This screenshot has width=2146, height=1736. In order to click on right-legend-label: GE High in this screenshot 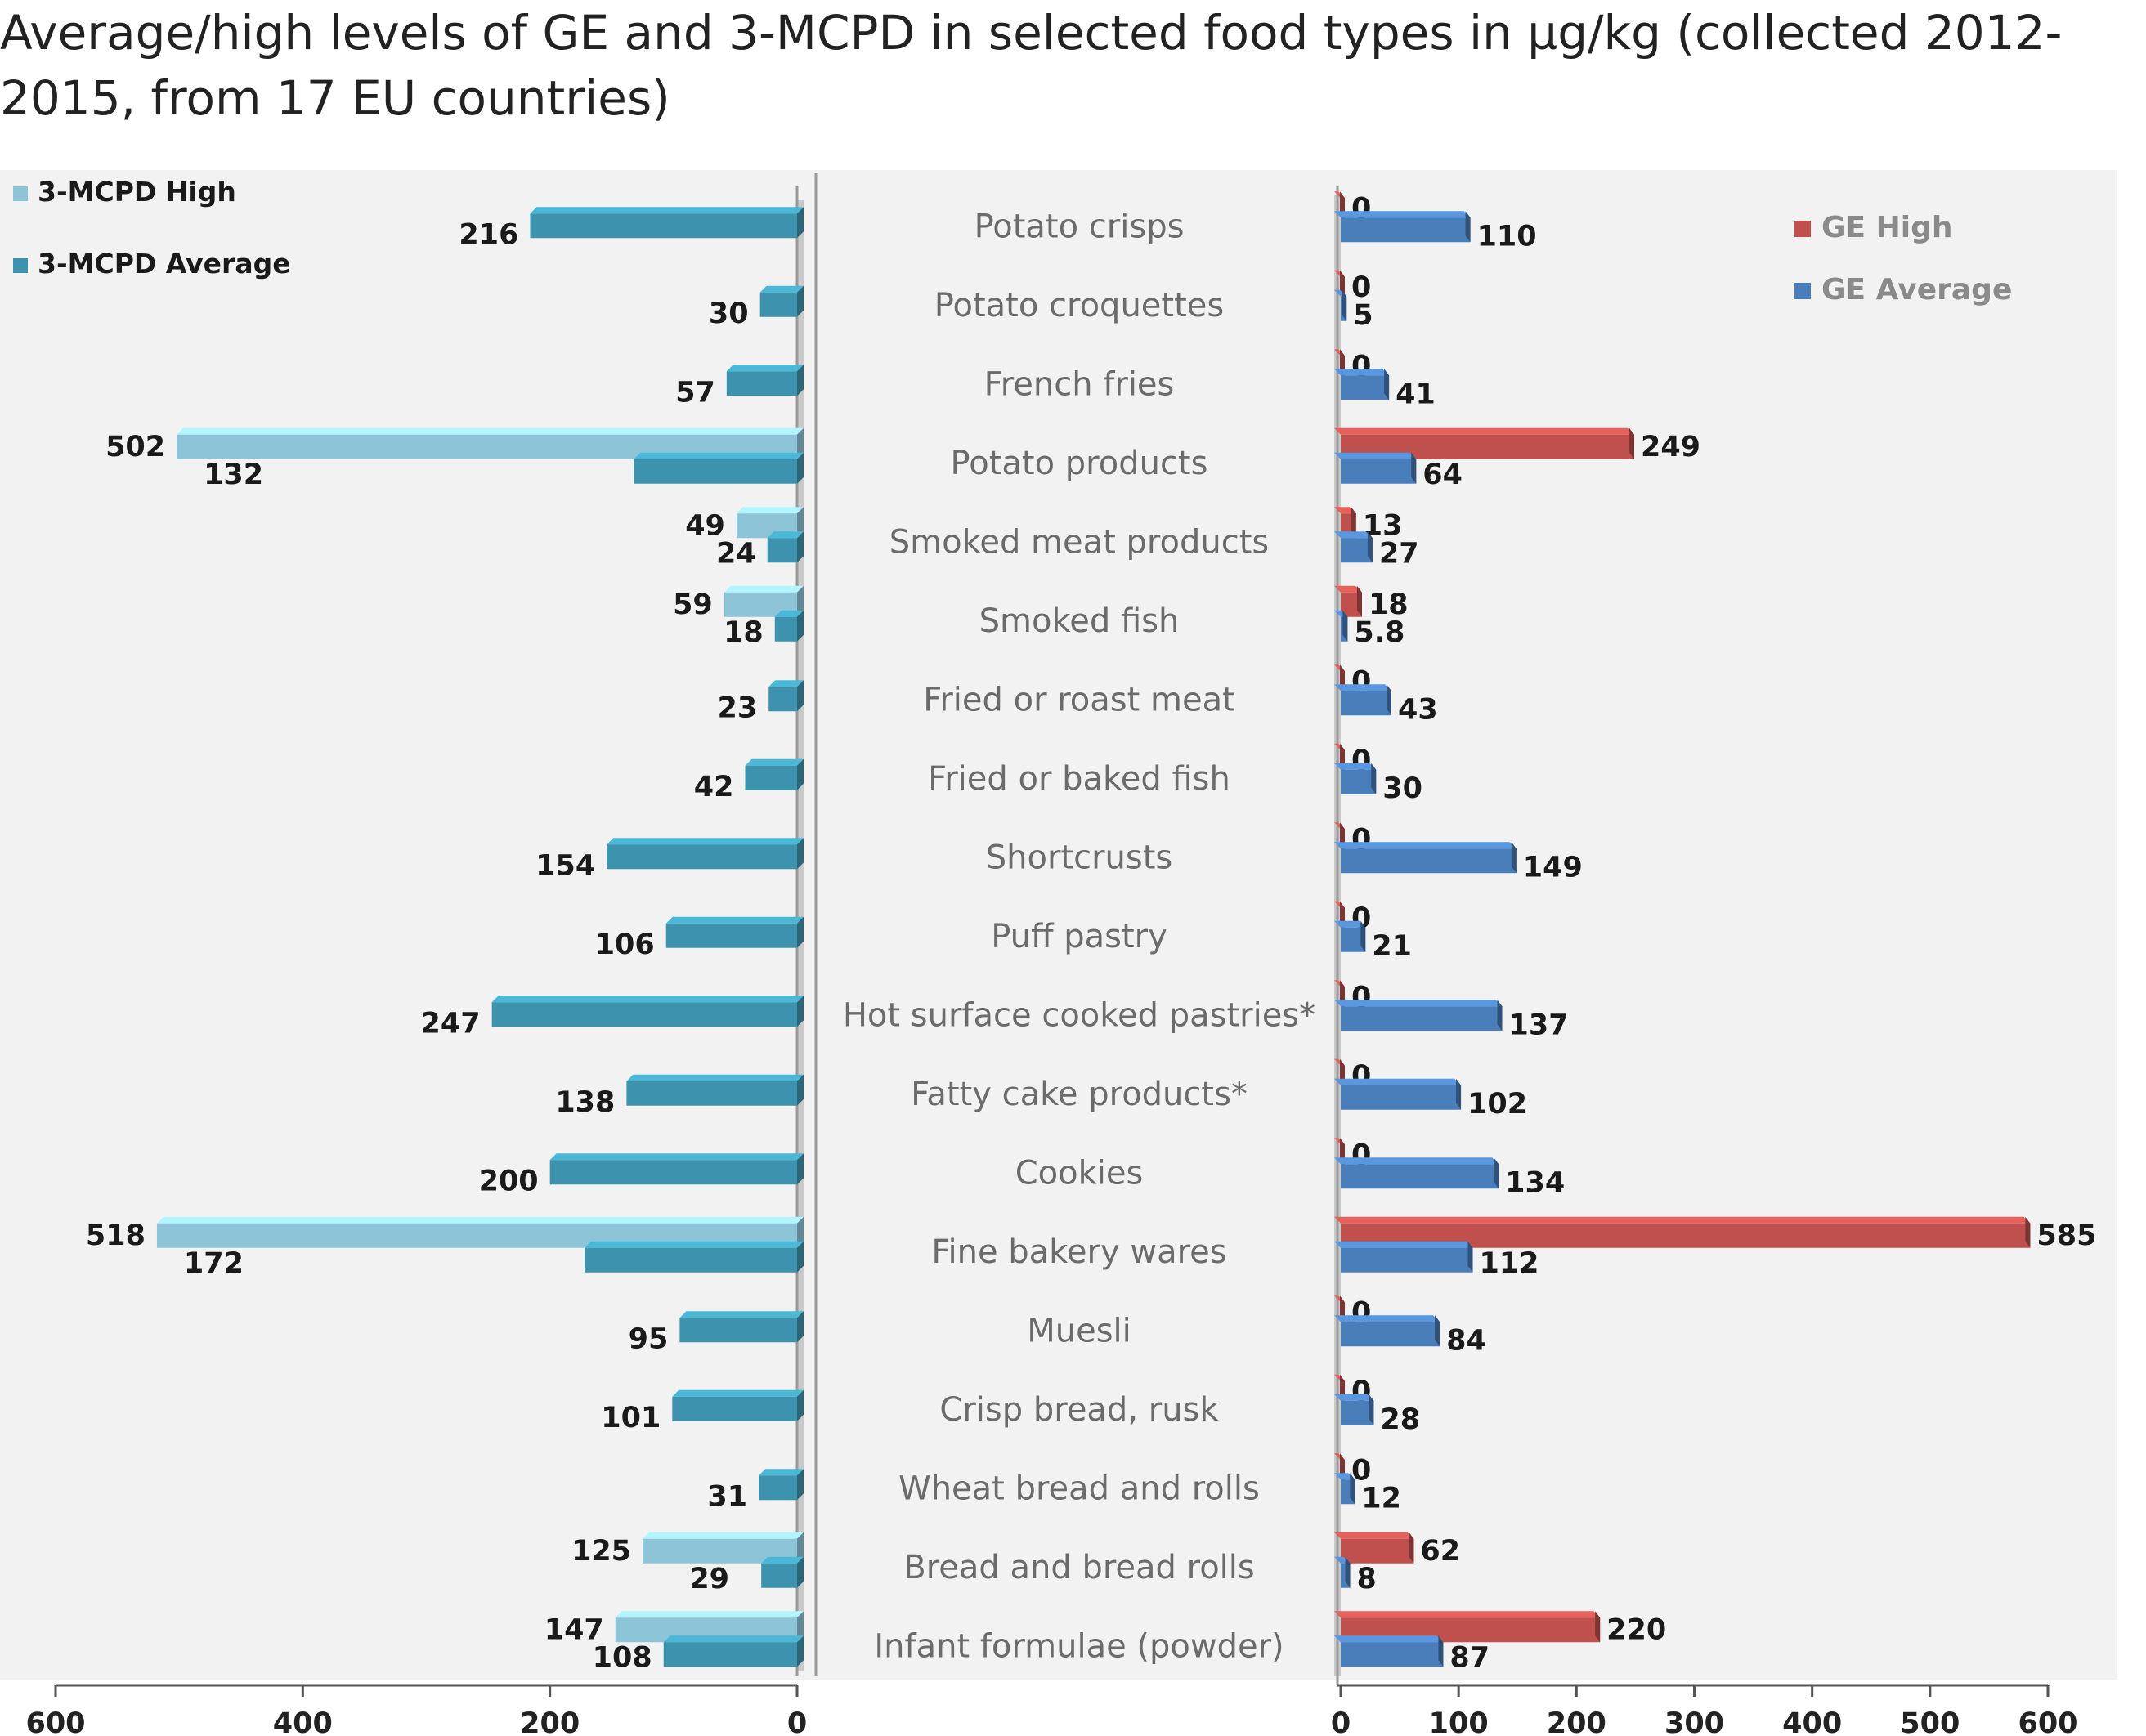, I will do `click(1887, 228)`.